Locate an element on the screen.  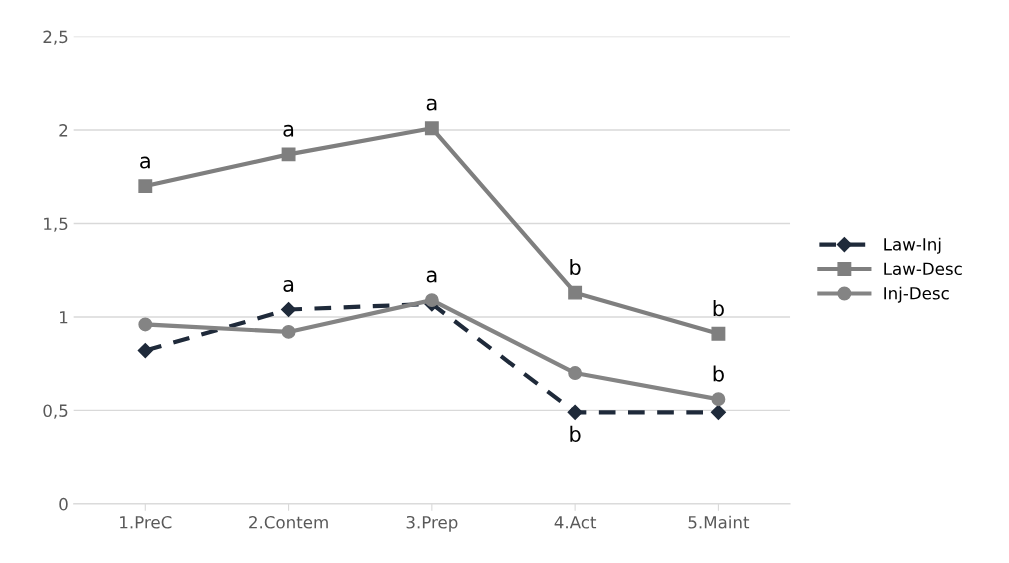
x-tick-label: 4.Act is located at coordinates (575, 522).